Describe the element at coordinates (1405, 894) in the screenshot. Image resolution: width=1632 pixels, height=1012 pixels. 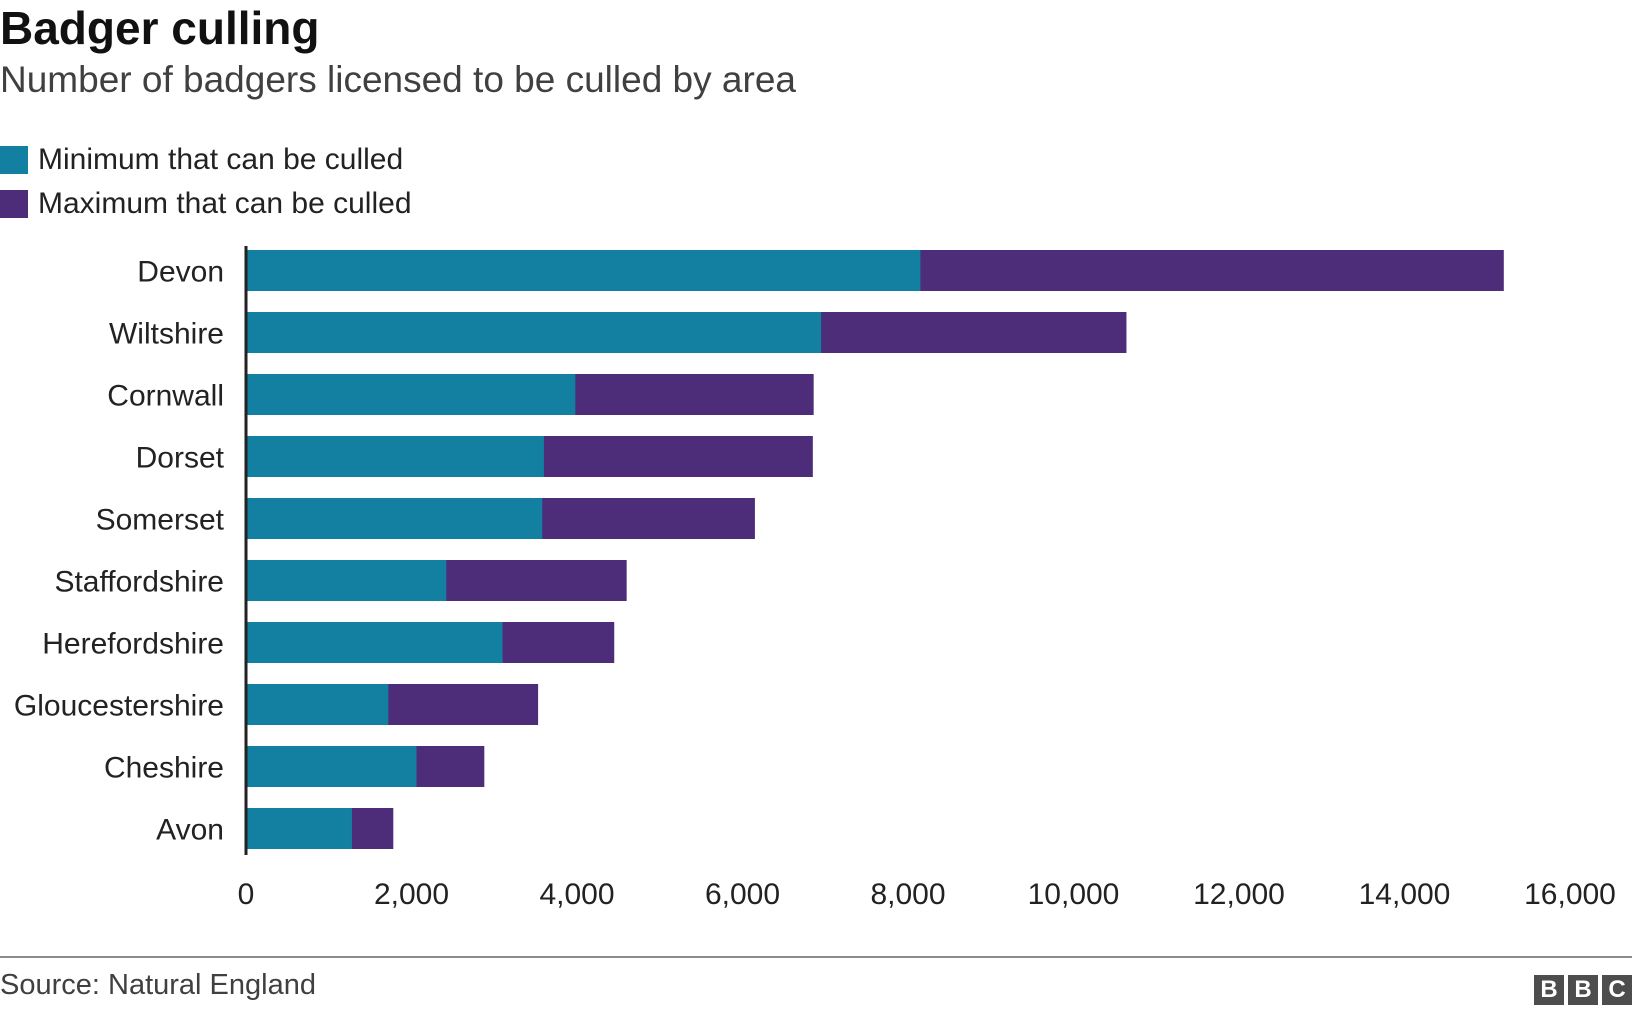
I see `x-tick-label: 14,000` at that location.